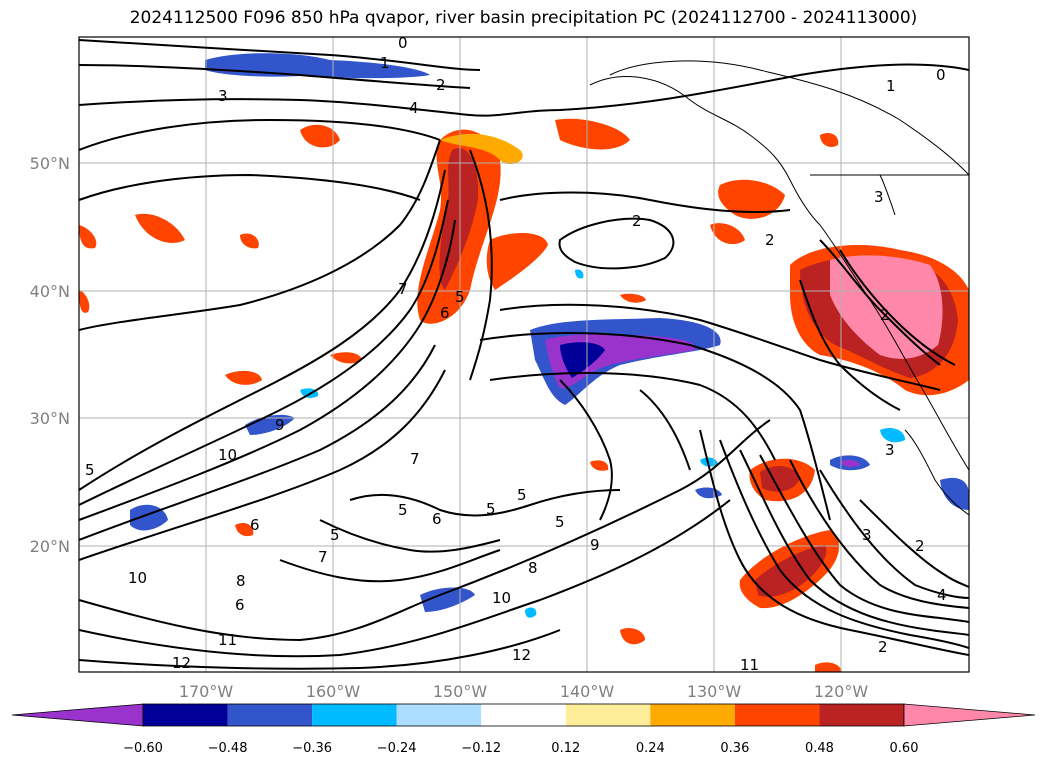 The width and height of the screenshot is (1047, 765). What do you see at coordinates (565, 748) in the screenshot?
I see `colorbar-tick-label: 0.12` at bounding box center [565, 748].